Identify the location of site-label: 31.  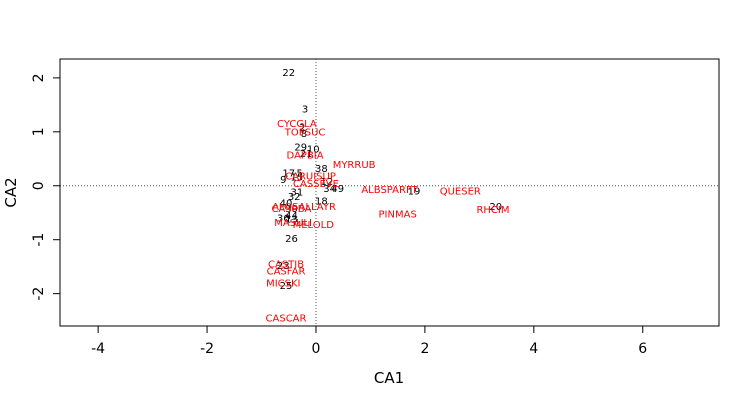
(297, 193).